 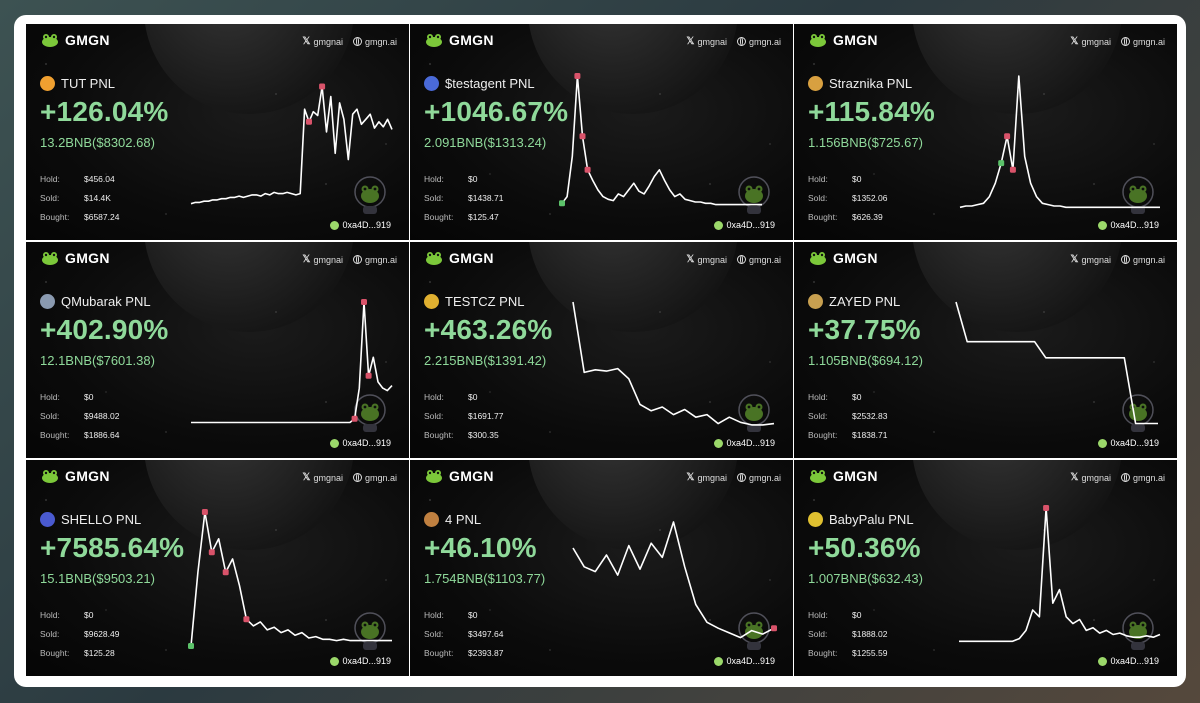 I want to click on trade-stats: Hold: $0 Sold: $1352.06 Bought: $626.39, so click(x=847, y=198).